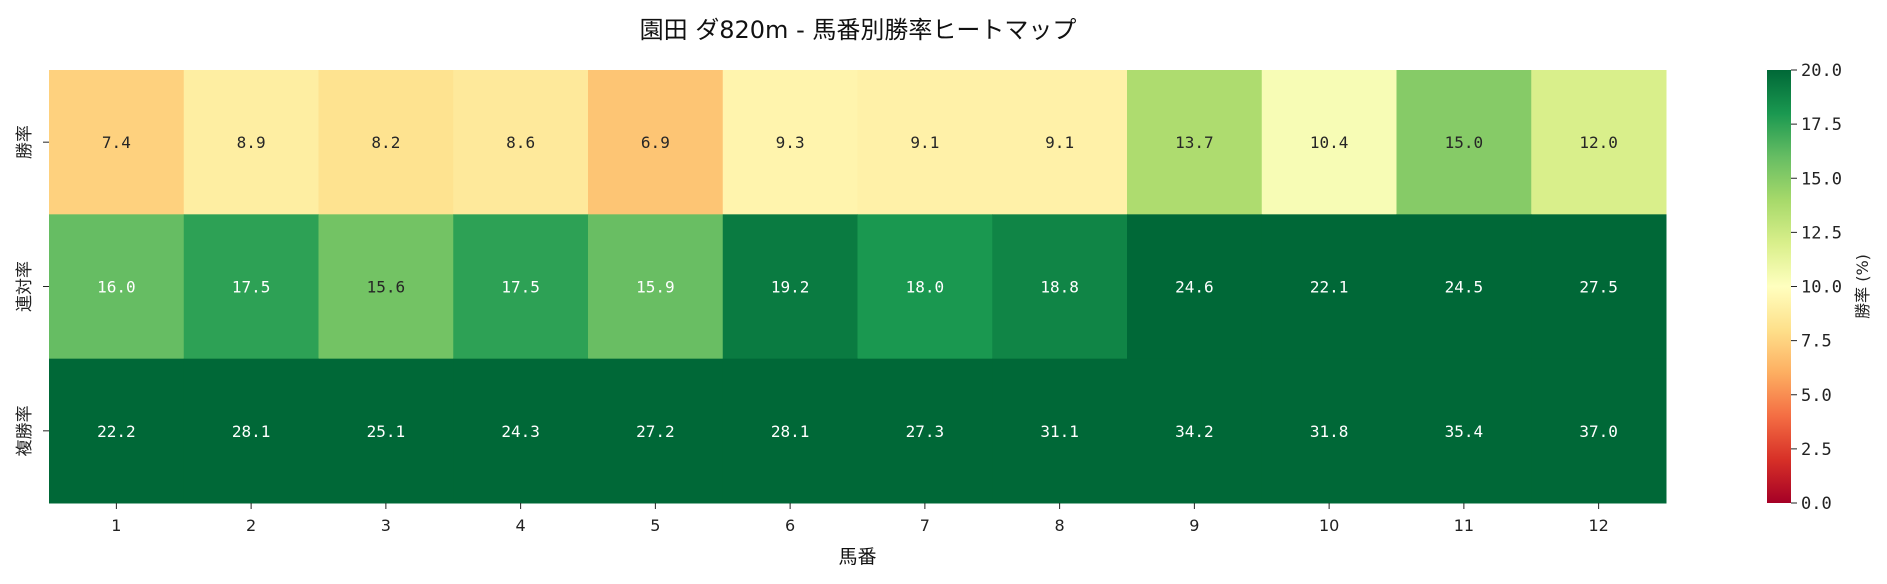 This screenshot has width=1887, height=584. I want to click on cell-value-label: 27.3, so click(925, 431).